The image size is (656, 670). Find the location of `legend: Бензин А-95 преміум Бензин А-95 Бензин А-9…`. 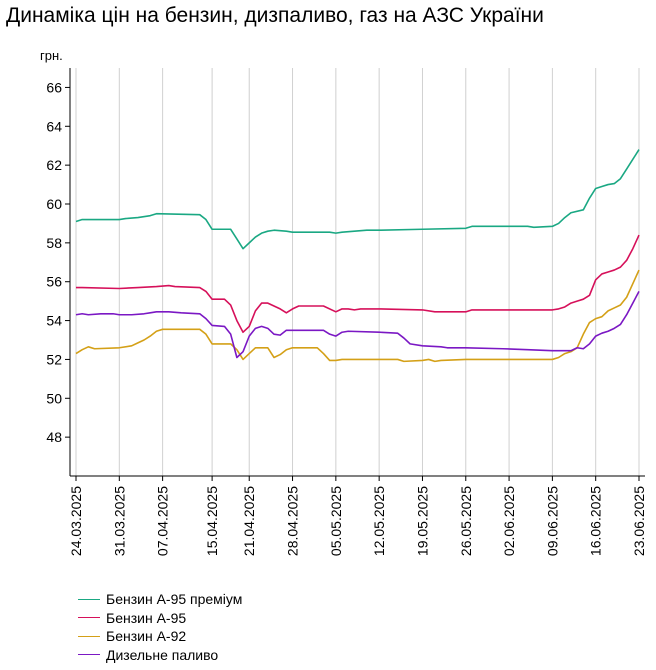

legend: Бензин А-95 преміум Бензин А-95 Бензин А-9… is located at coordinates (160, 627).